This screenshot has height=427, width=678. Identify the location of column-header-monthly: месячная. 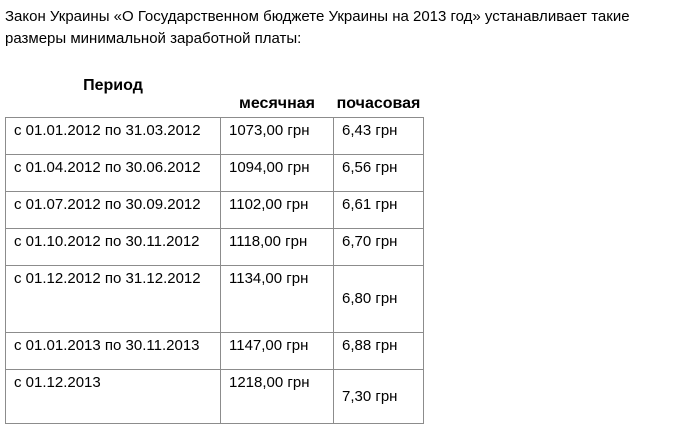
(277, 103).